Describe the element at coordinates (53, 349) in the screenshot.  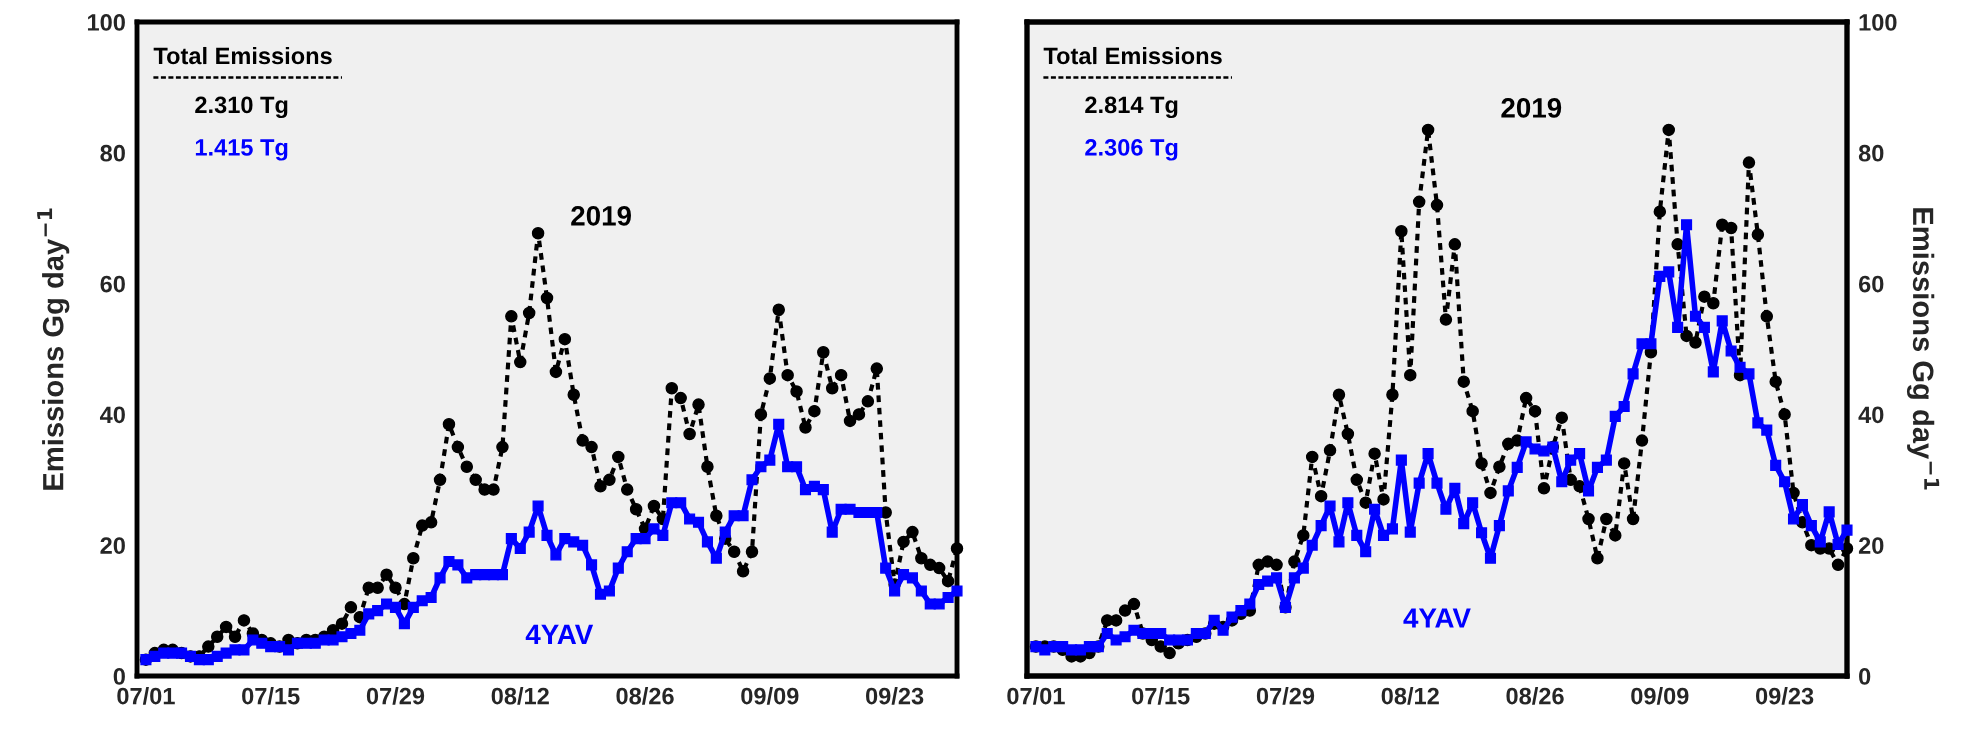
I see `y-axis-title: Emissions Gg day$^{−1}$` at that location.